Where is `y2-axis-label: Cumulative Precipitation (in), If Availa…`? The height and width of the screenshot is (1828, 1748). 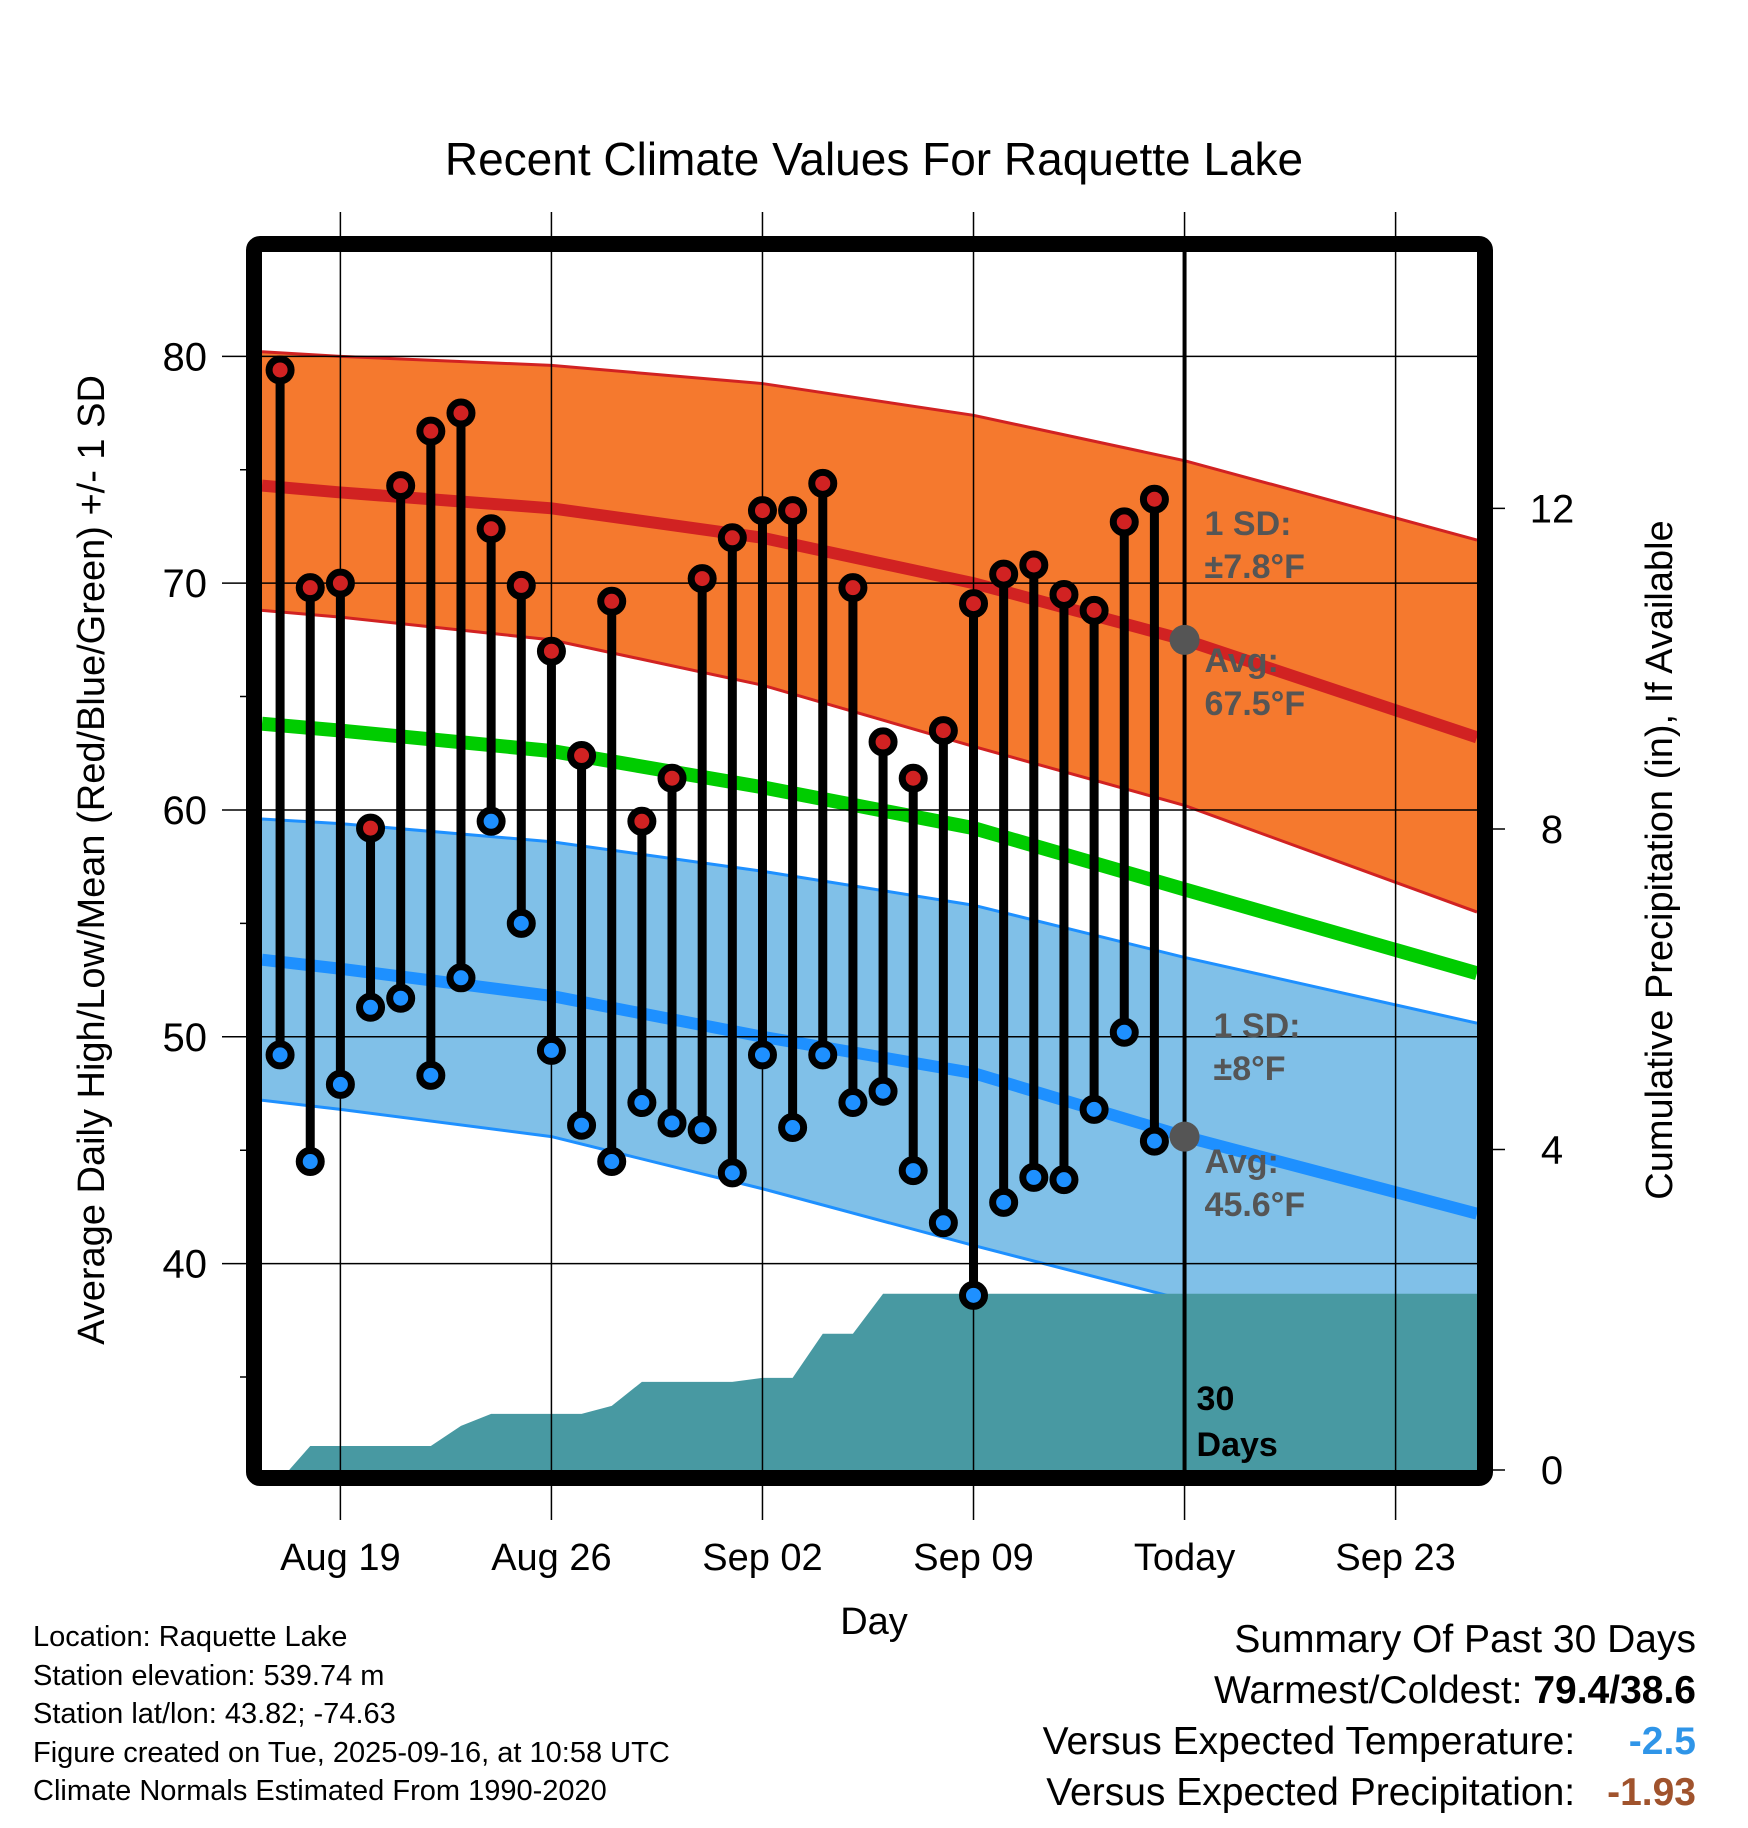
y2-axis-label: Cumulative Precipitation (in), If Availa… is located at coordinates (1660, 859).